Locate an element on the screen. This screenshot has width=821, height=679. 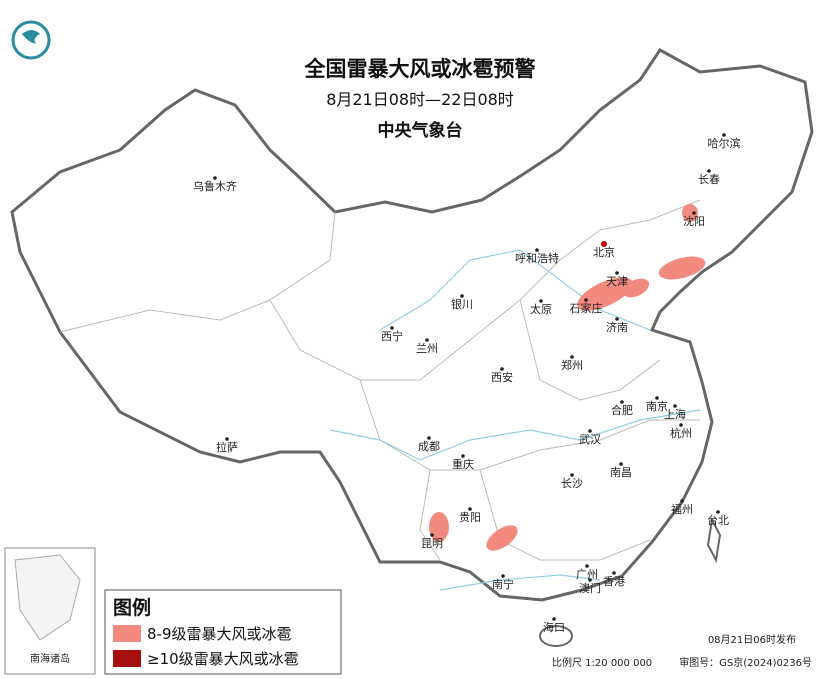
city-label: 合肥 is located at coordinates (622, 410).